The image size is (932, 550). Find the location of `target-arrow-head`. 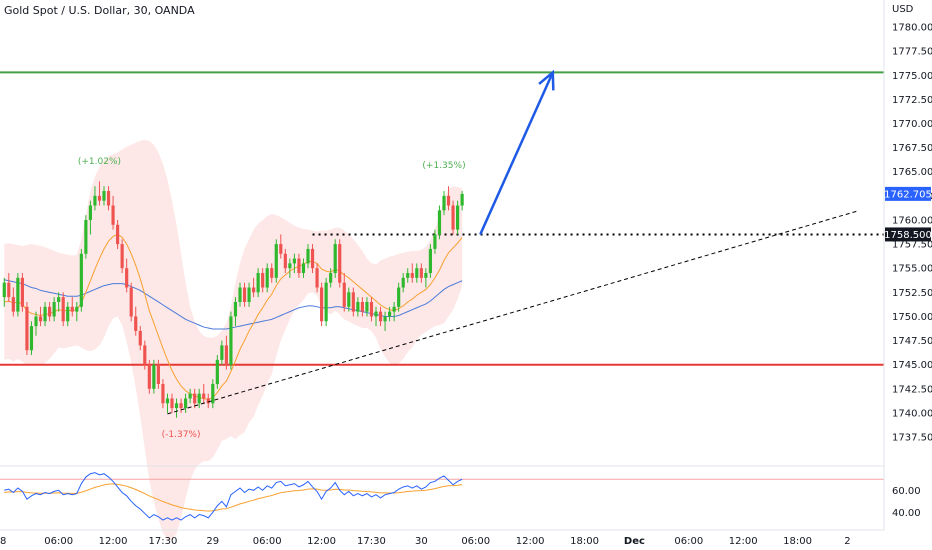

target-arrow-head is located at coordinates (546, 80).